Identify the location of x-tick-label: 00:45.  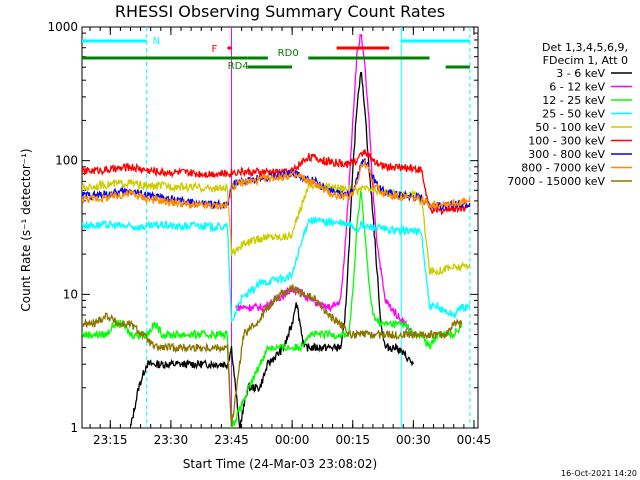
(474, 440).